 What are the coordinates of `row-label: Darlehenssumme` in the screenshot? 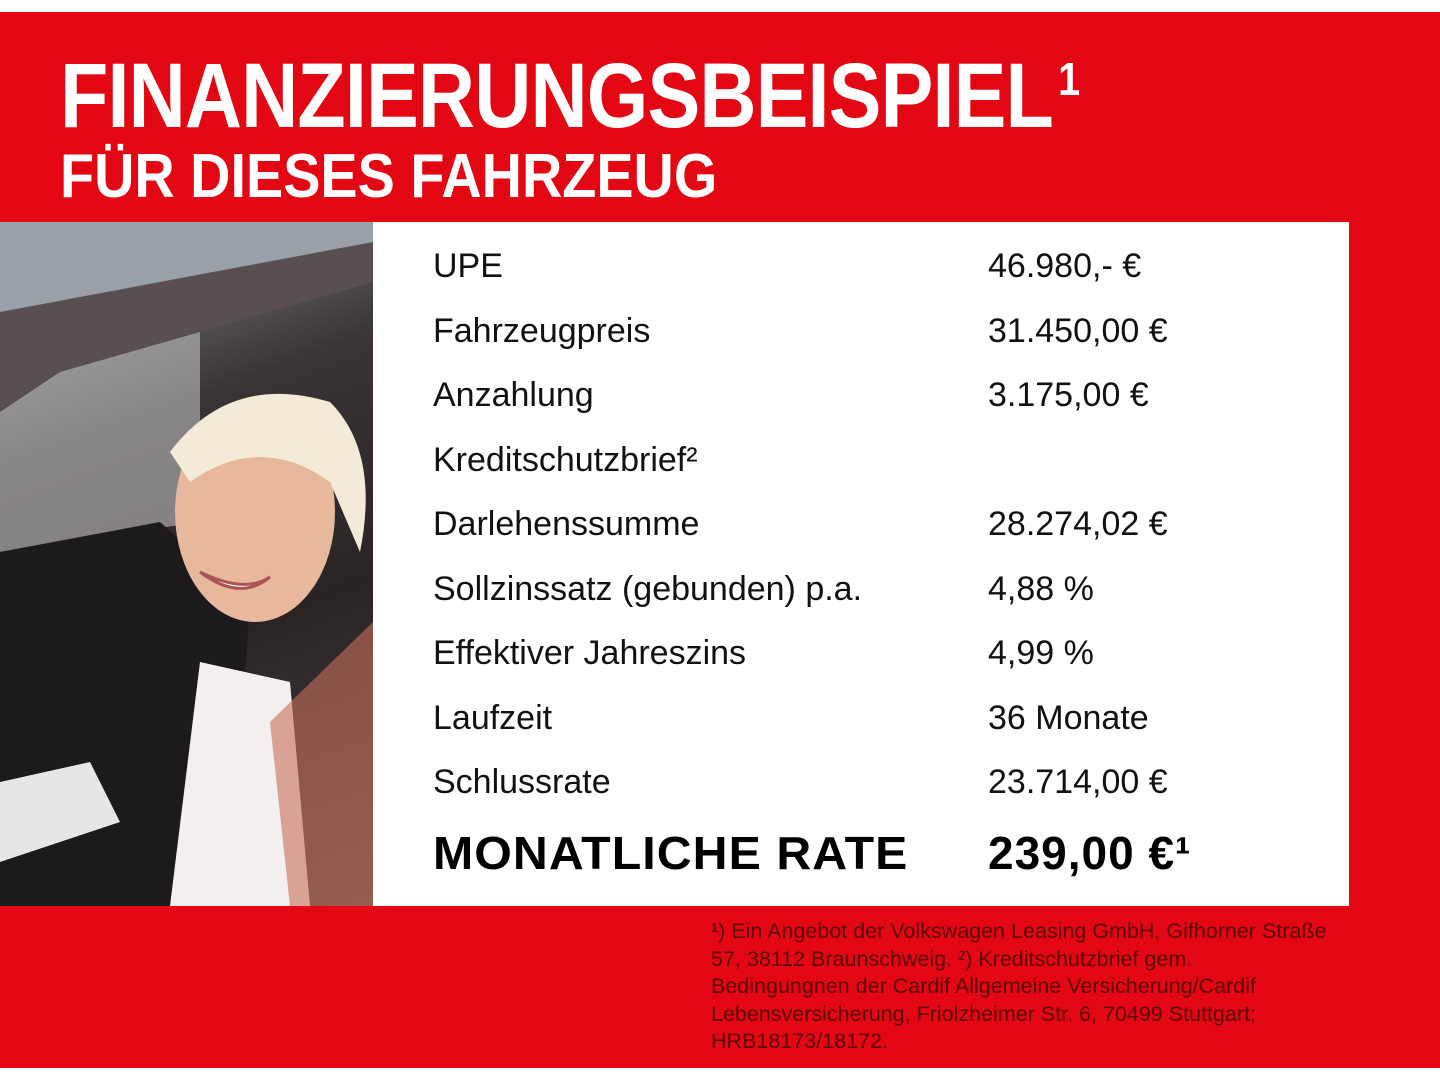 It's located at (566, 524).